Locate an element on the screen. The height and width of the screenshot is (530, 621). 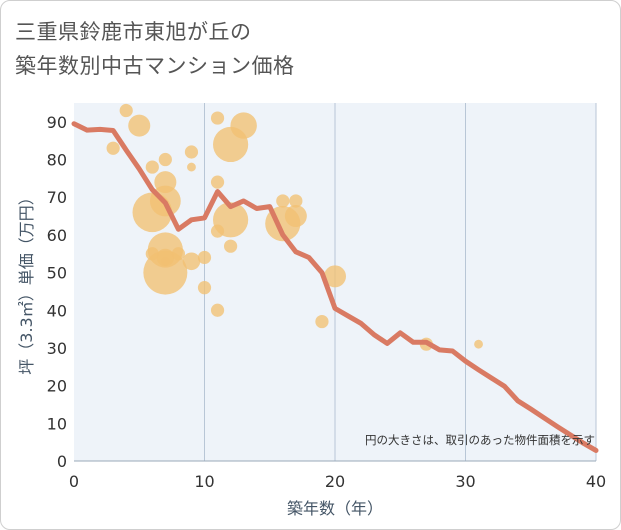
x-tick-labels: 0 10 20 30 40 is located at coordinates (337, 481).